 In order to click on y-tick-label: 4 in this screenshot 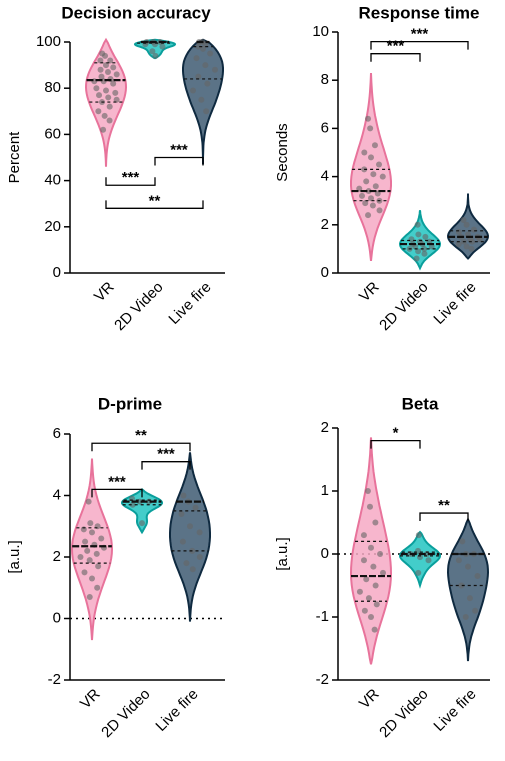, I will do `click(325, 176)`.